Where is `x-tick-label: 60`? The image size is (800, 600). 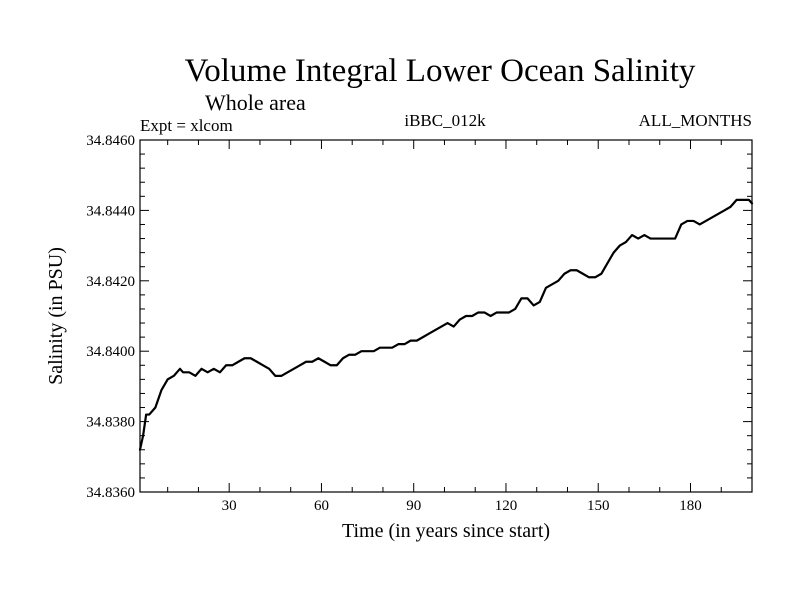 x-tick-label: 60 is located at coordinates (321, 506).